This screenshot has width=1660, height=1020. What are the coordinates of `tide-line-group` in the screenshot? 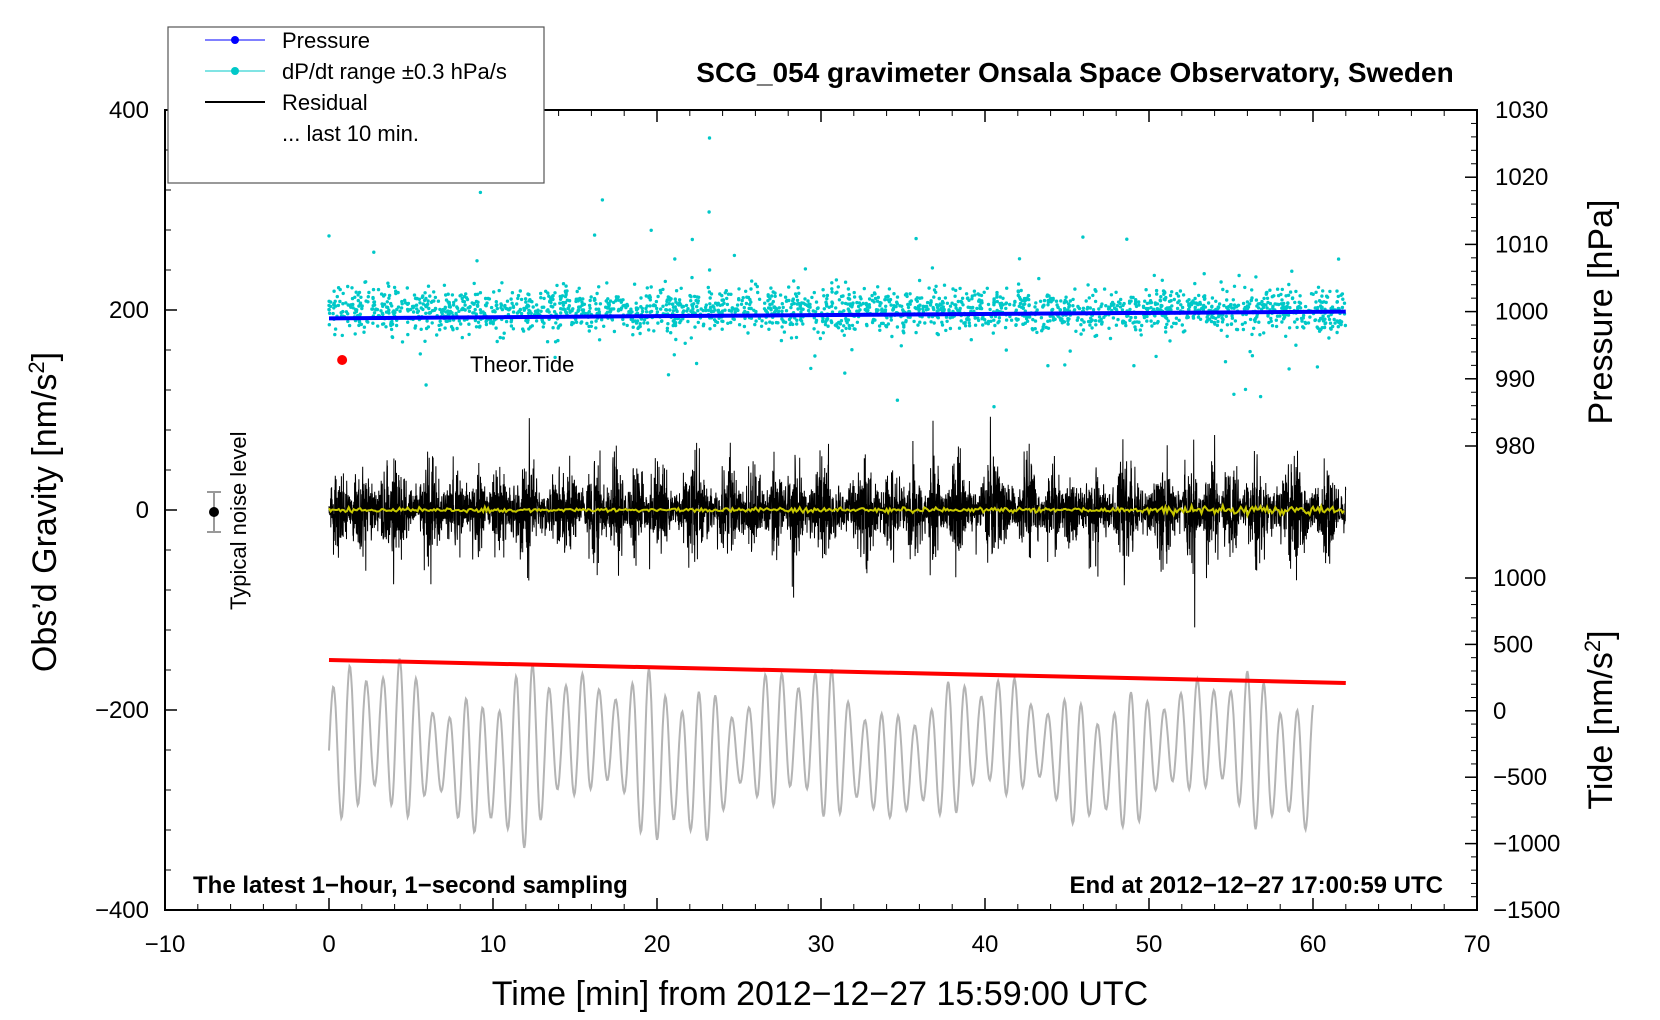 It's located at (821, 753).